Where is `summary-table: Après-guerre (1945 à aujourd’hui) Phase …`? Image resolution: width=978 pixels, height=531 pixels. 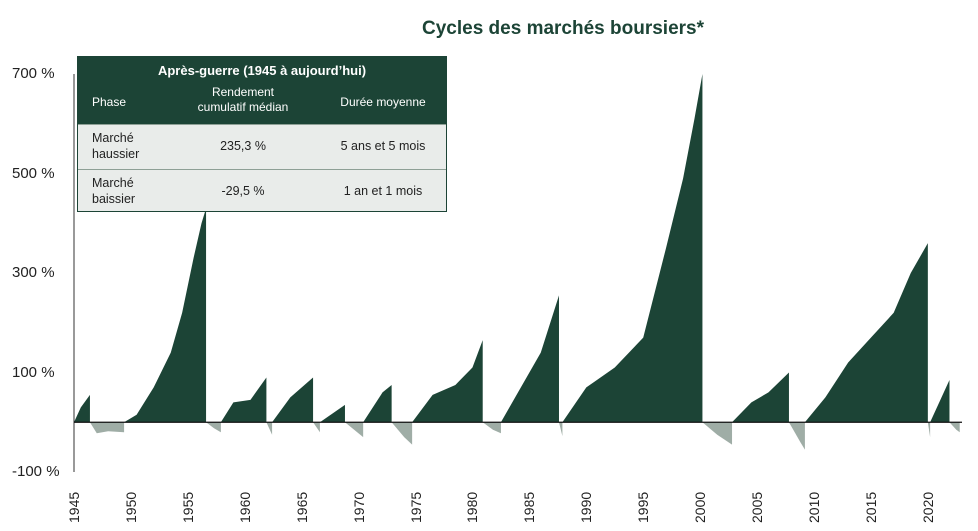 summary-table: Après-guerre (1945 à aujourd’hui) Phase … is located at coordinates (262, 134).